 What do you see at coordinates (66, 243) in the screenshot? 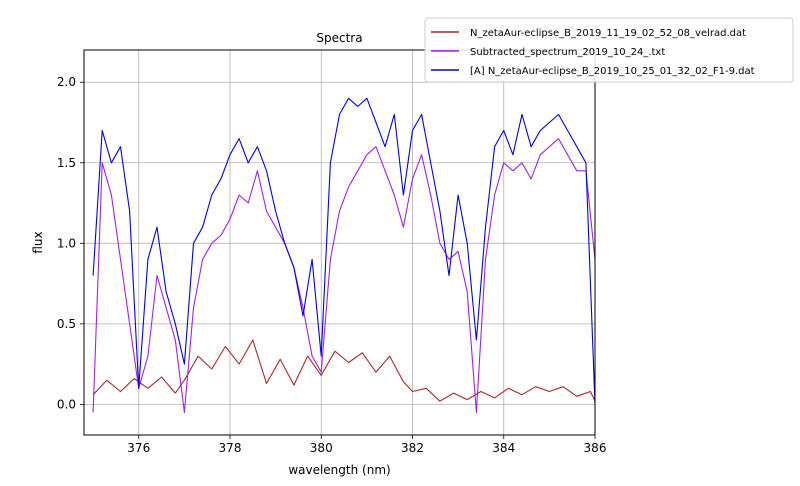
I see `y-tick-label: 1.0` at bounding box center [66, 243].